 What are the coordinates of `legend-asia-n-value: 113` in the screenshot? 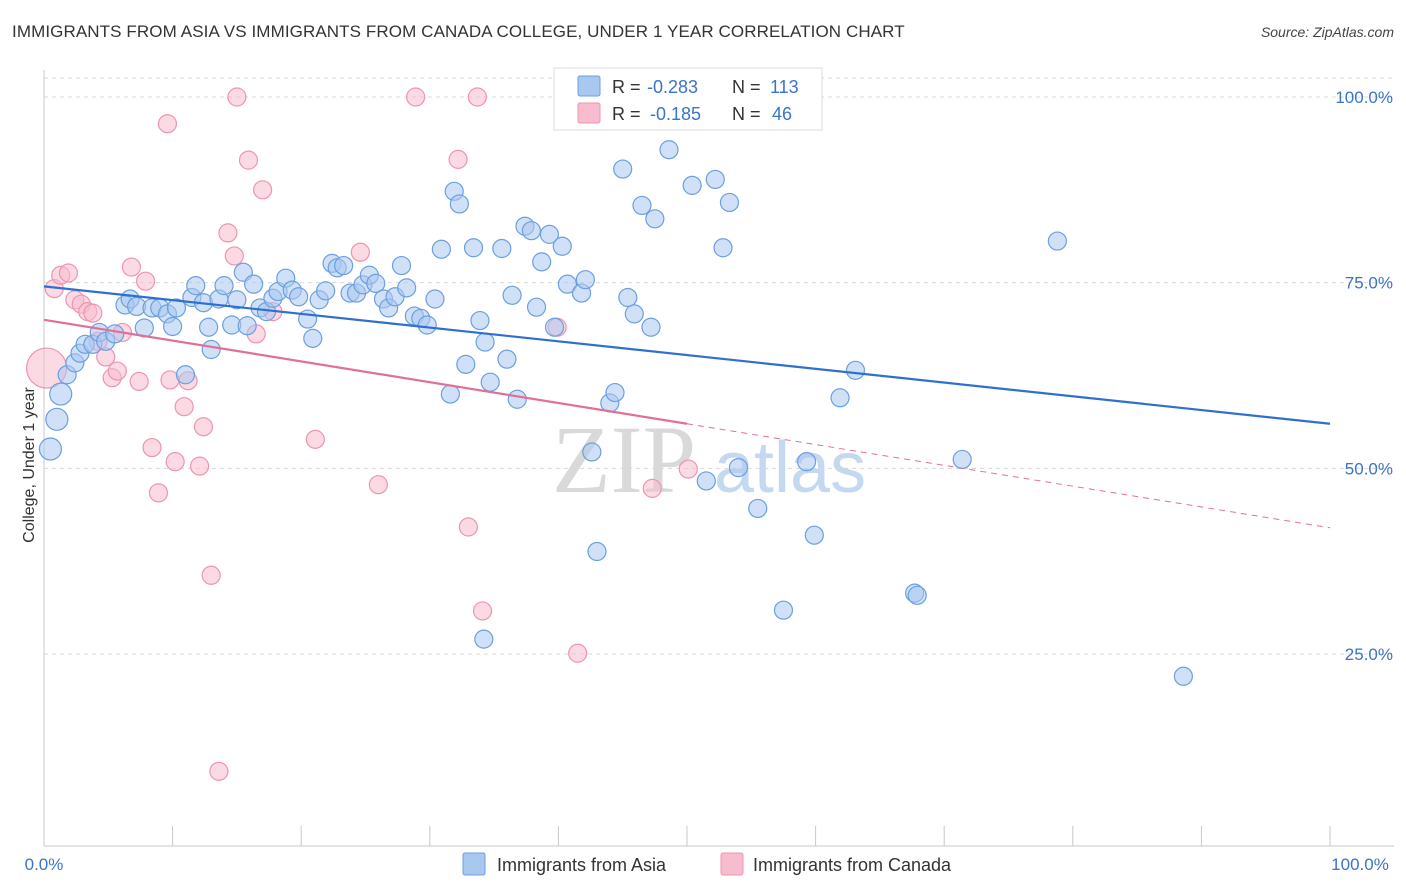 It's located at (784, 87).